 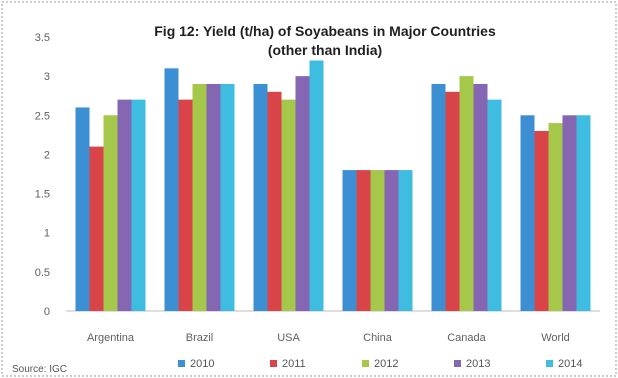 I want to click on legend-label-2013: 2013, so click(x=478, y=364).